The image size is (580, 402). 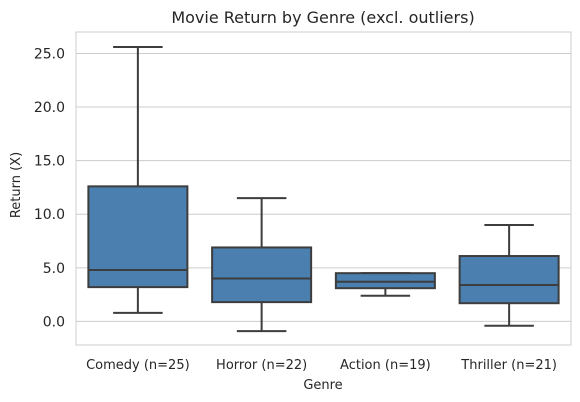 What do you see at coordinates (54, 322) in the screenshot?
I see `y-tick-label: 0.0` at bounding box center [54, 322].